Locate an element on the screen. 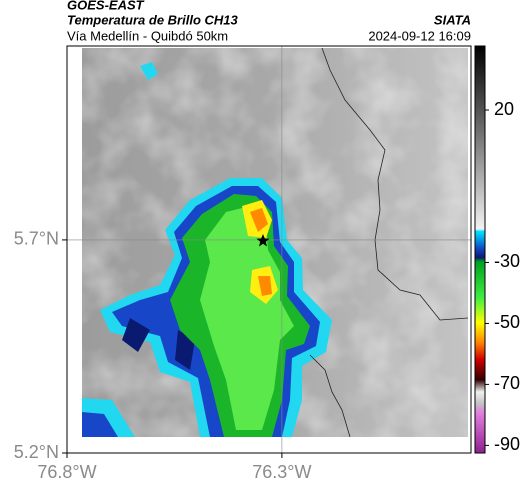 This screenshot has height=496, width=526. colorbar-label: -30 is located at coordinates (507, 261).